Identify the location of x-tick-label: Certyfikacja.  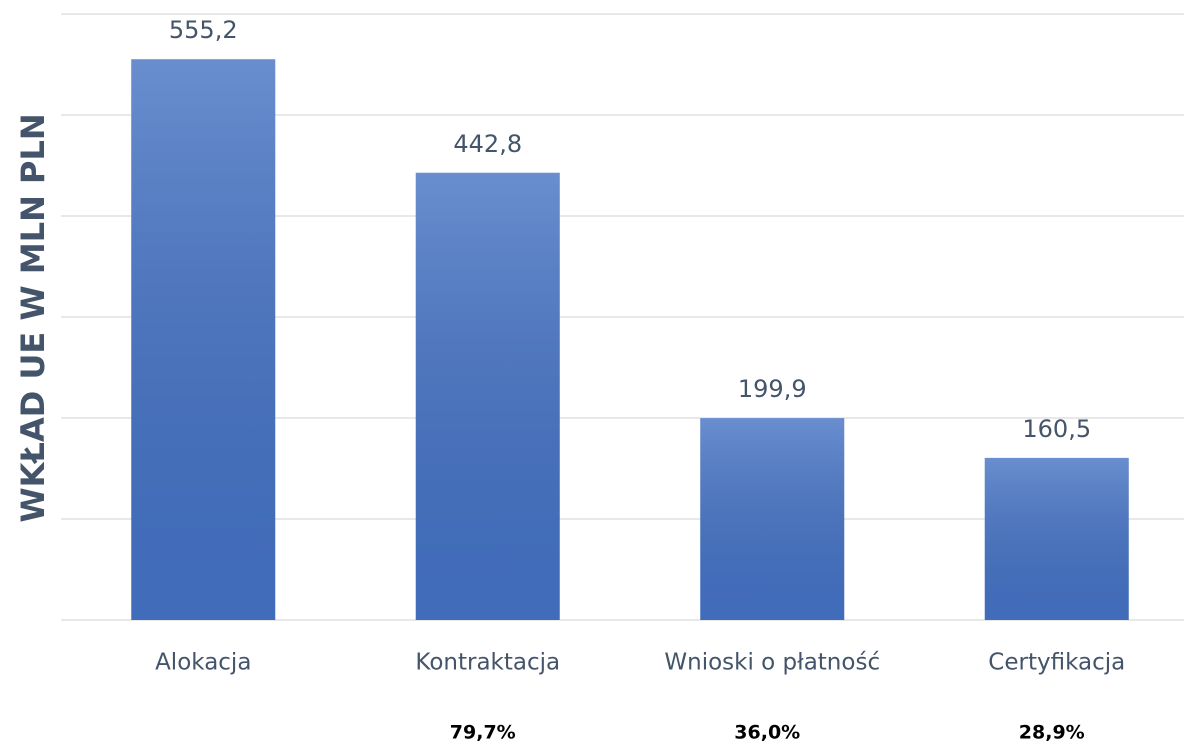
(1056, 663).